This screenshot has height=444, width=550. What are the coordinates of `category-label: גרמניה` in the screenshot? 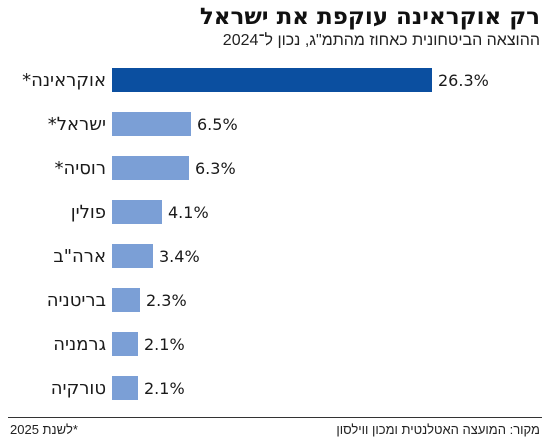 It's located at (79, 344).